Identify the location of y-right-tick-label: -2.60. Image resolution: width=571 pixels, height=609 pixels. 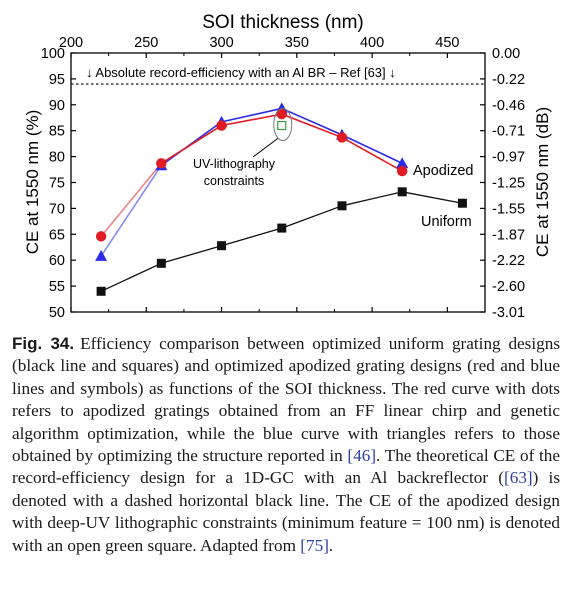
(508, 287).